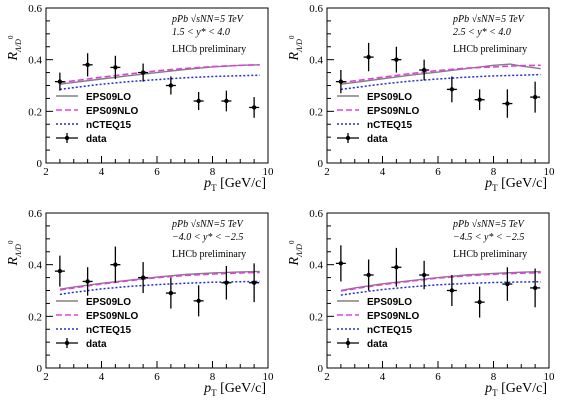  Describe the element at coordinates (488, 237) in the screenshot. I see `annotation-rapidity: −4.5 < y* < −2.5` at that location.